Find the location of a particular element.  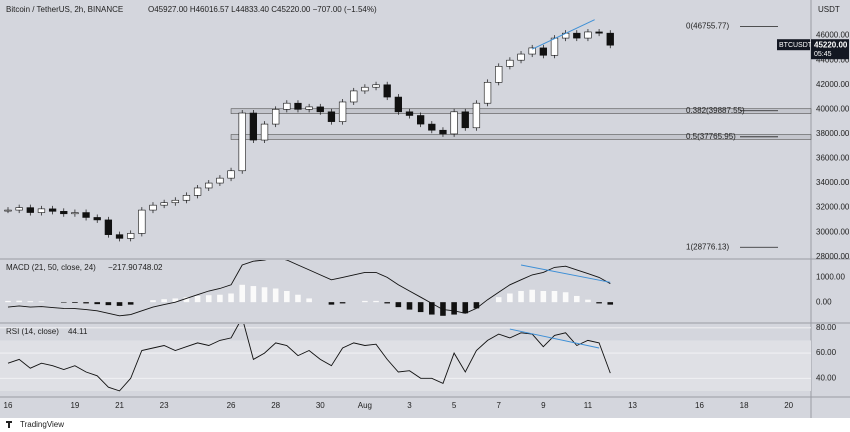

footer-bar is located at coordinates (425, 425).